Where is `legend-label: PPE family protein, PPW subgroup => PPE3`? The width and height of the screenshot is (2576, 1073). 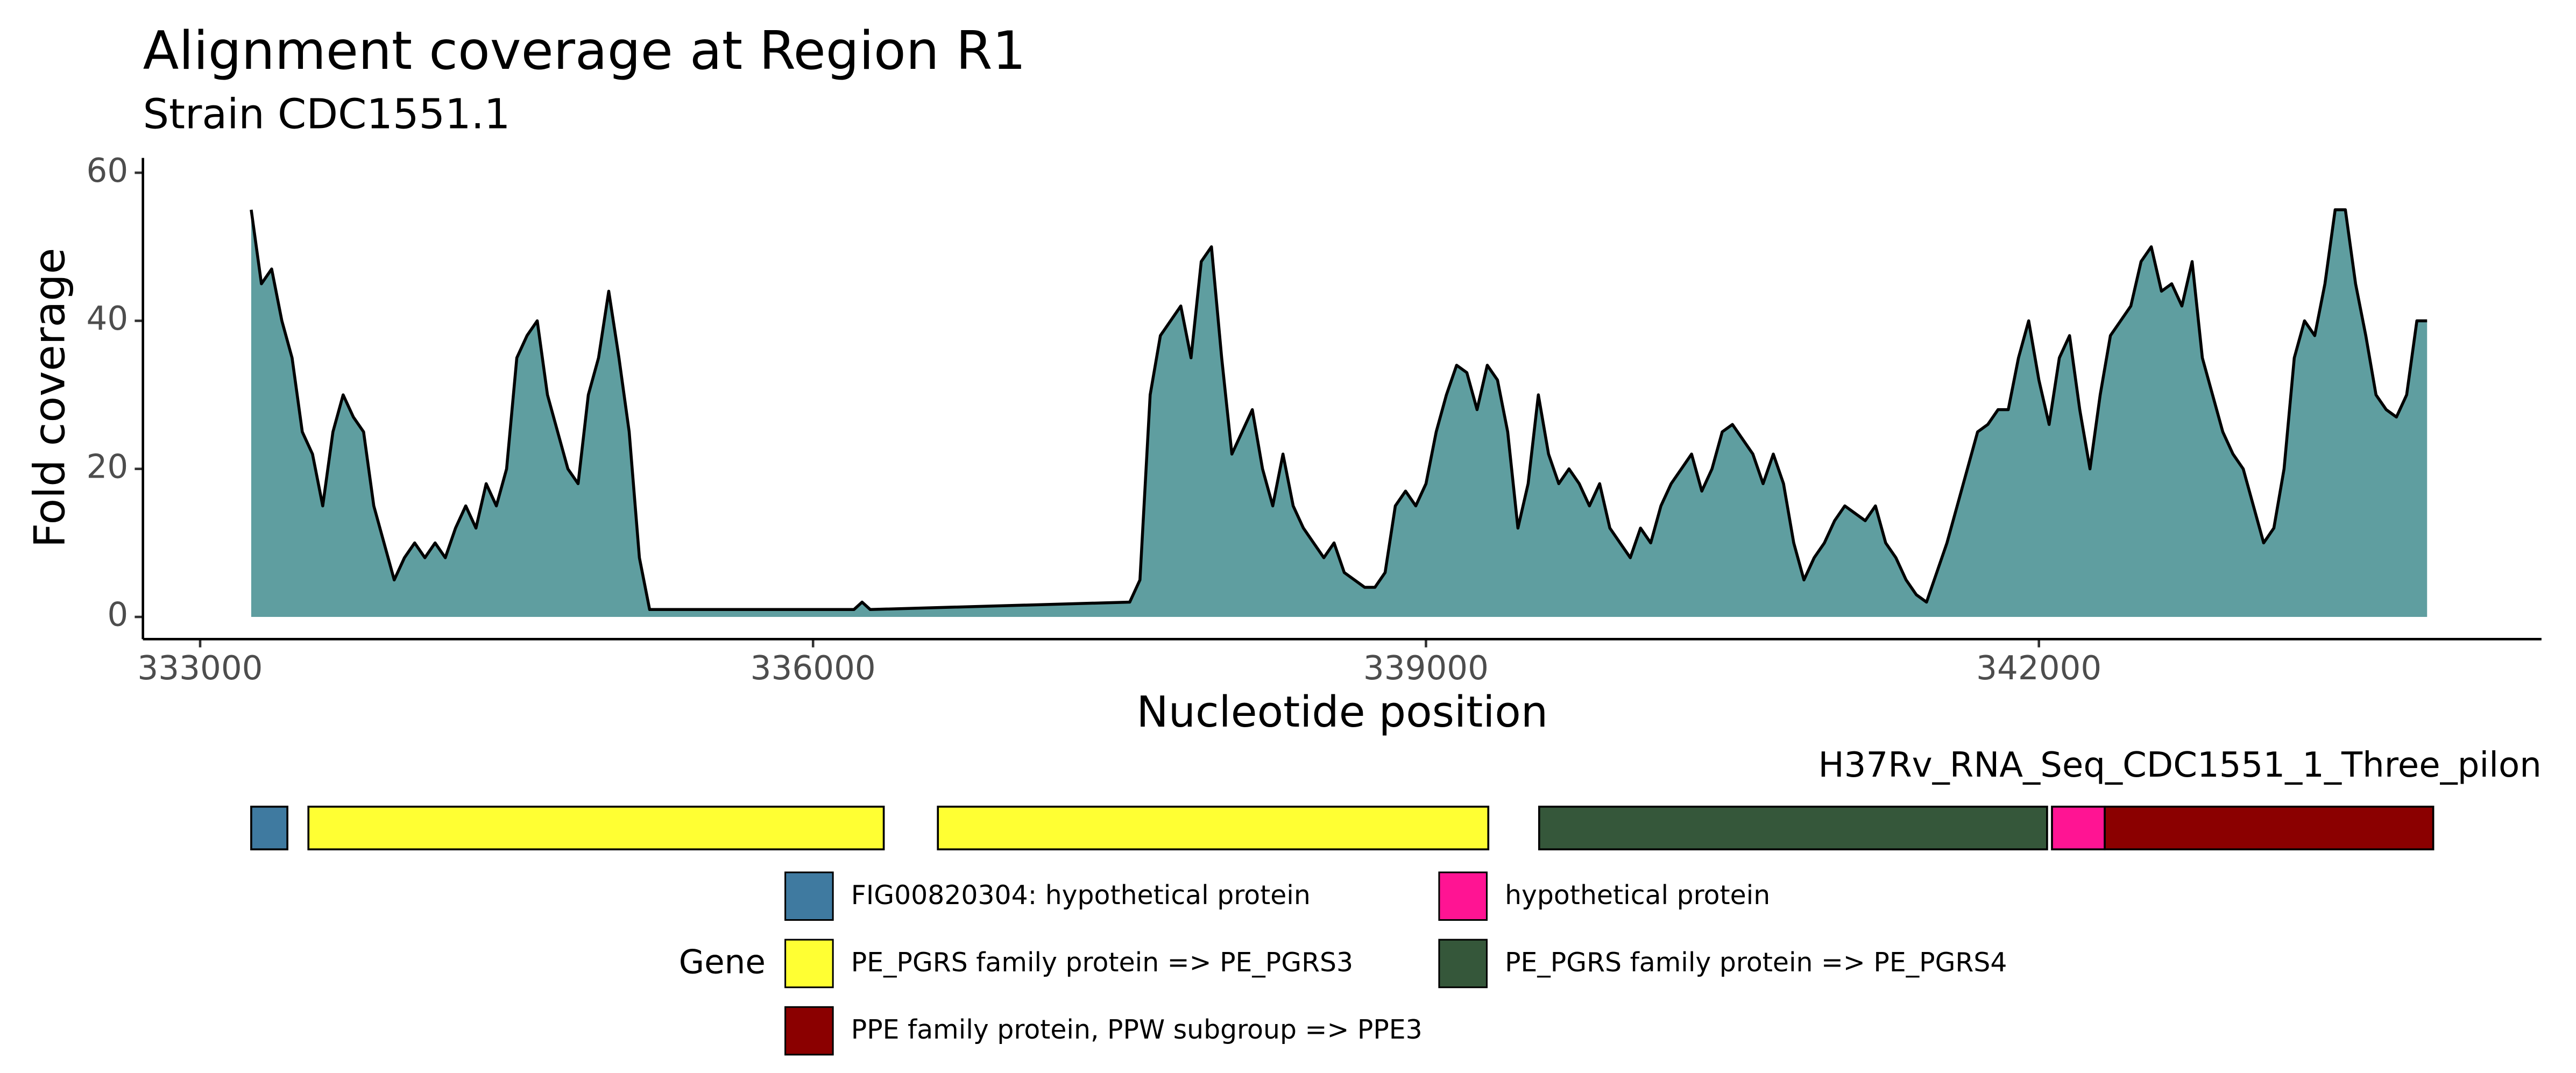
legend-label: PPE family protein, PPW subgroup => PPE3 is located at coordinates (1137, 1029).